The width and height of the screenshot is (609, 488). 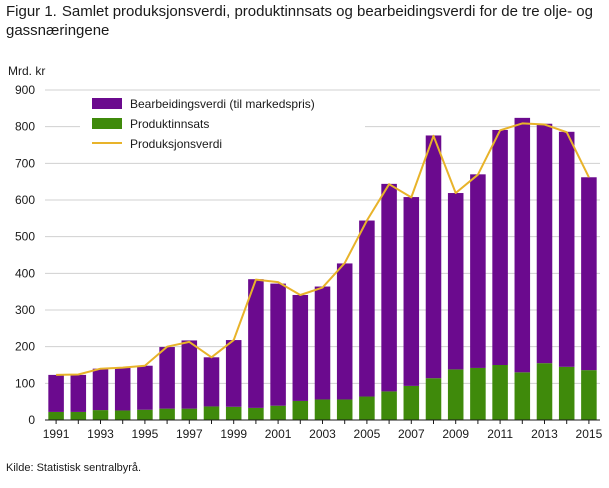 I want to click on y-axis-ticks: 0 100 200 300 400 500 600 700 800 900, so click(x=25, y=255).